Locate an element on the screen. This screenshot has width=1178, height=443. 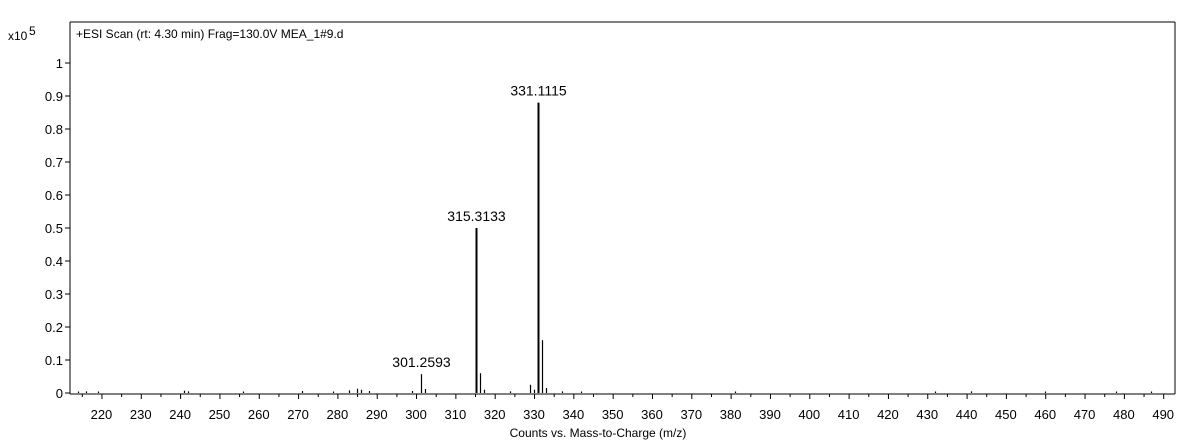
x-tick-label: 340 is located at coordinates (573, 414).